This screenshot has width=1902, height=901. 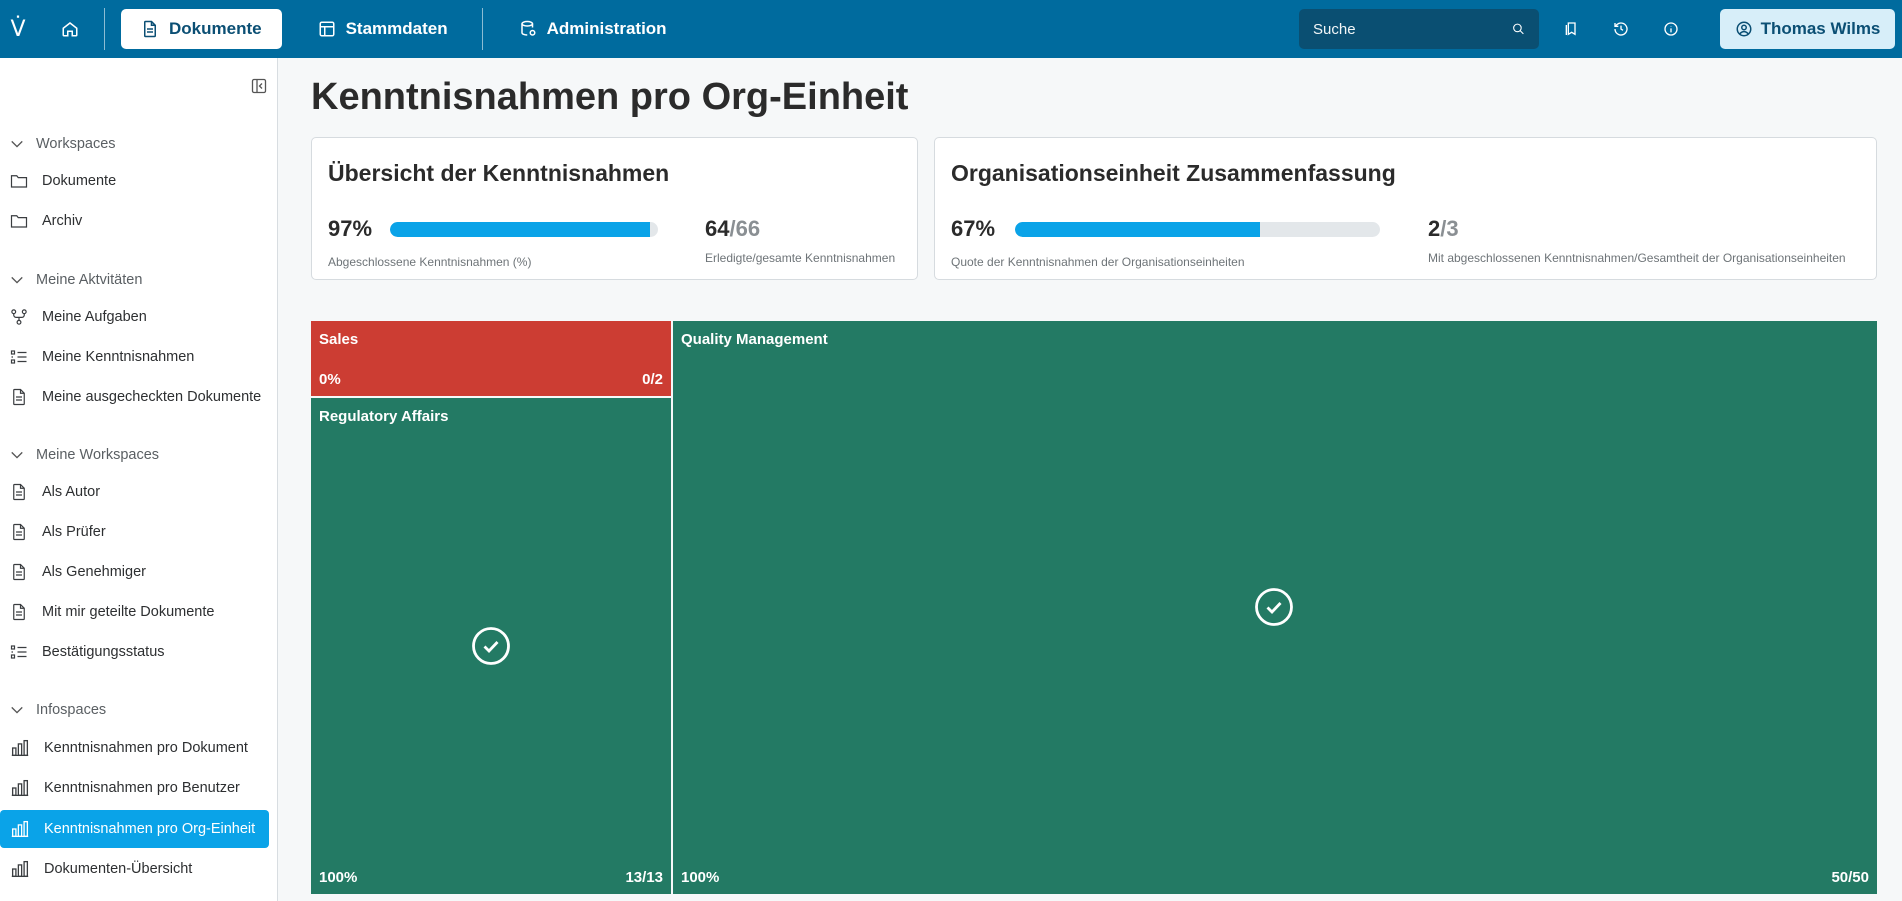 What do you see at coordinates (150, 29) in the screenshot?
I see `document-icon` at bounding box center [150, 29].